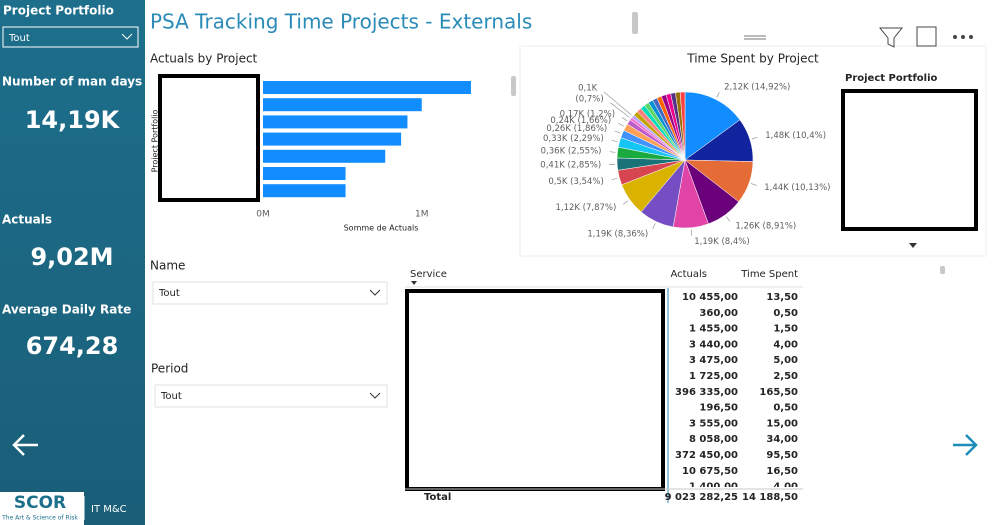  What do you see at coordinates (580, 121) in the screenshot?
I see `data-label: 0,24K (1,66%)` at bounding box center [580, 121].